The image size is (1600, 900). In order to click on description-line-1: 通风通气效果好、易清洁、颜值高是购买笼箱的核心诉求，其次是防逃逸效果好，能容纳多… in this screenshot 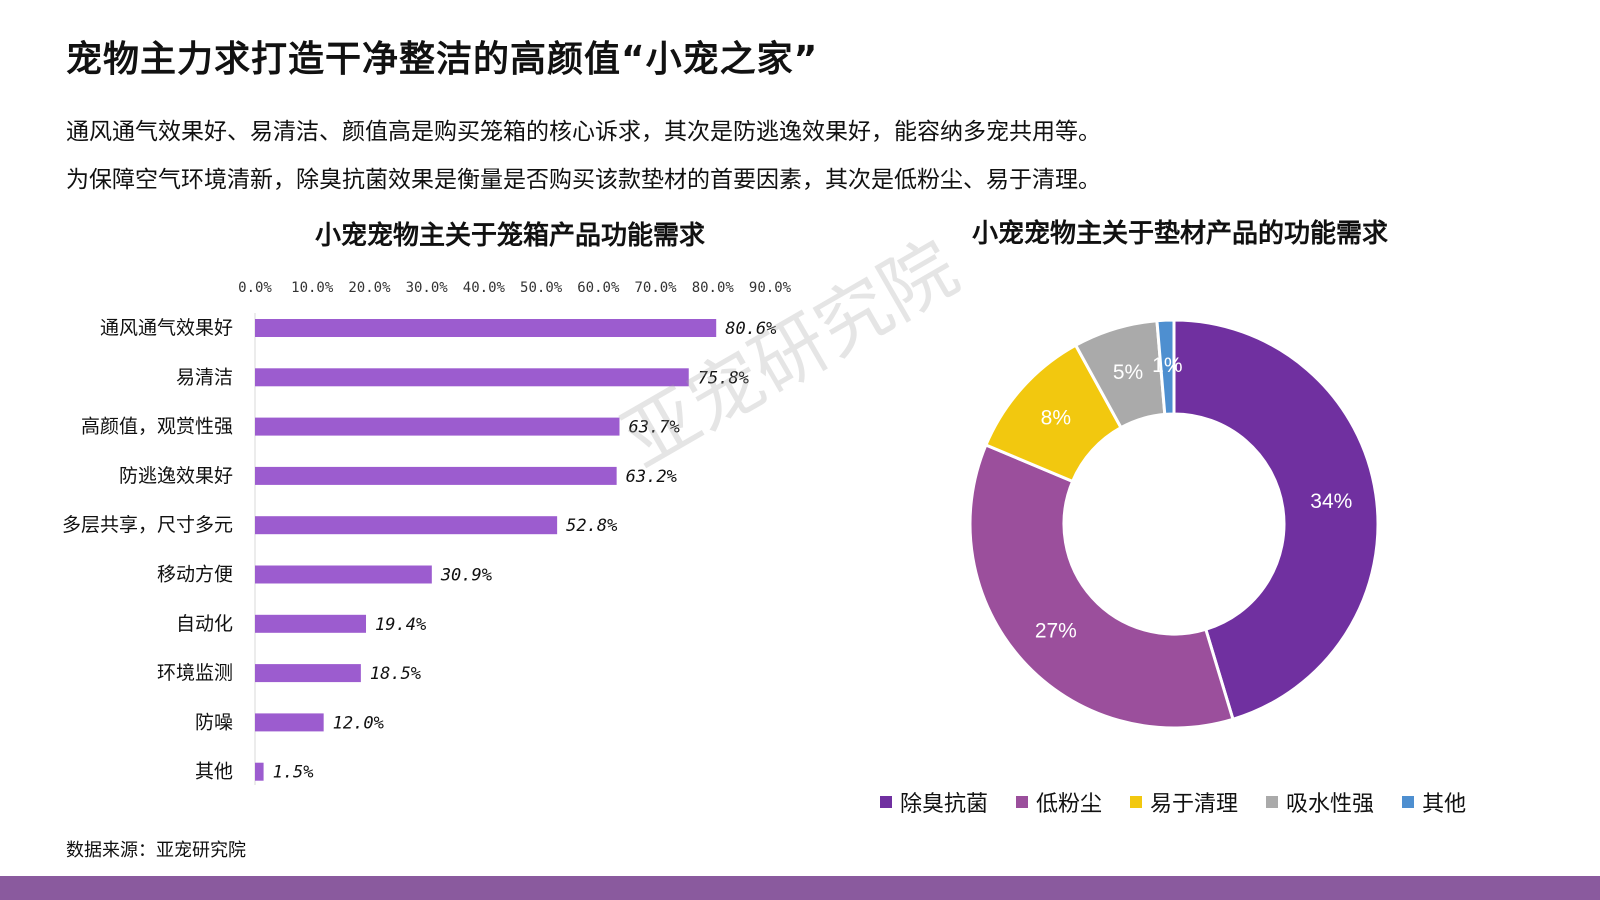, I will do `click(583, 132)`.